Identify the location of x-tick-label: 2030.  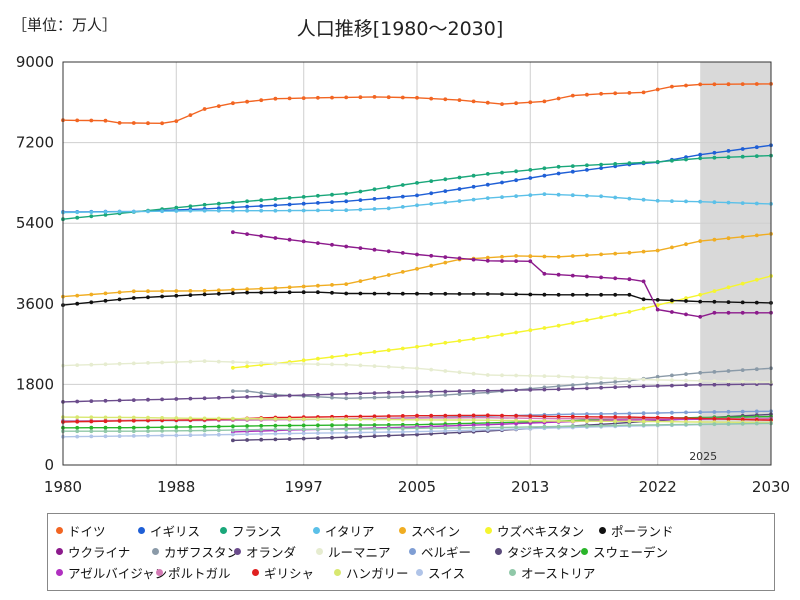
(771, 487).